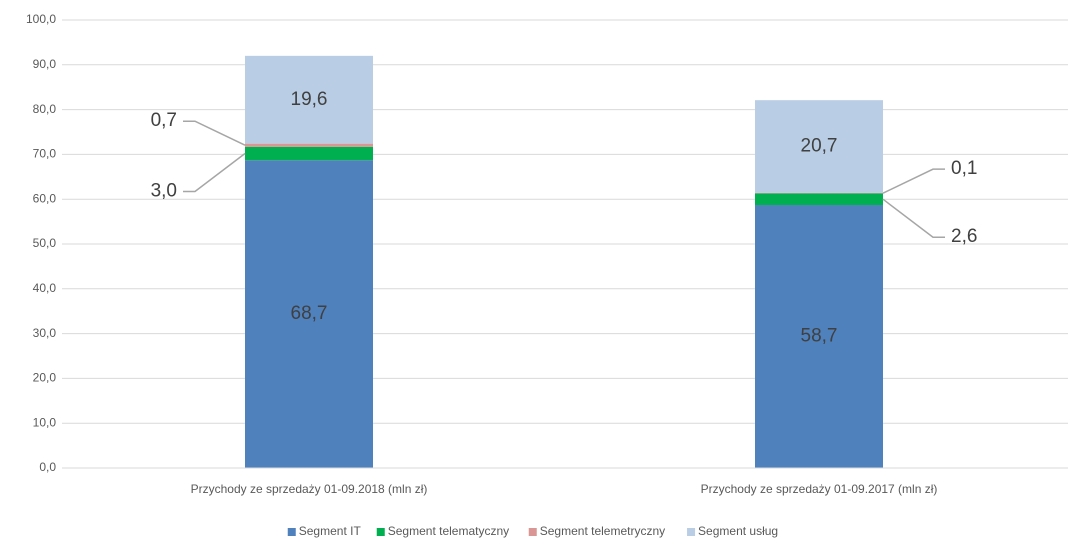 Image resolution: width=1089 pixels, height=539 pixels. I want to click on legend-label: Segment usług, so click(738, 531).